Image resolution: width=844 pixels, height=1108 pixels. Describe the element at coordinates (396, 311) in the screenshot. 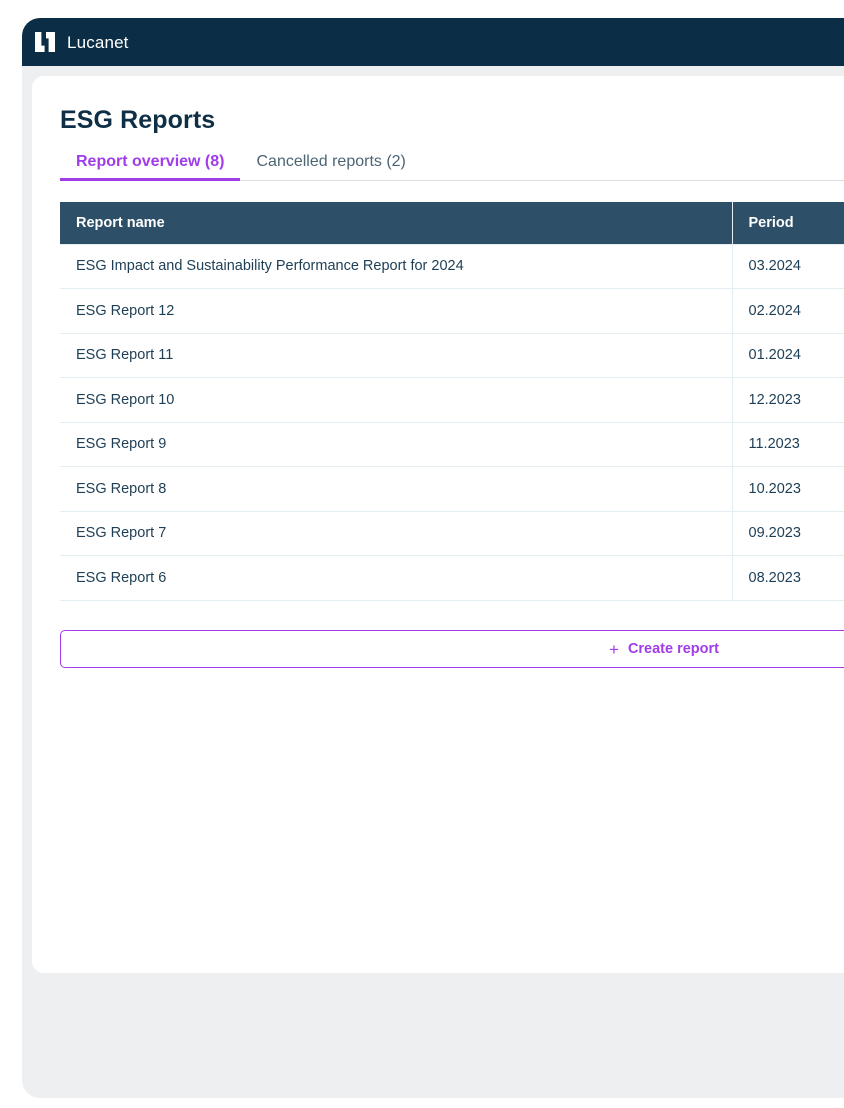

I see `cell-report-name: ESG Report 12` at that location.